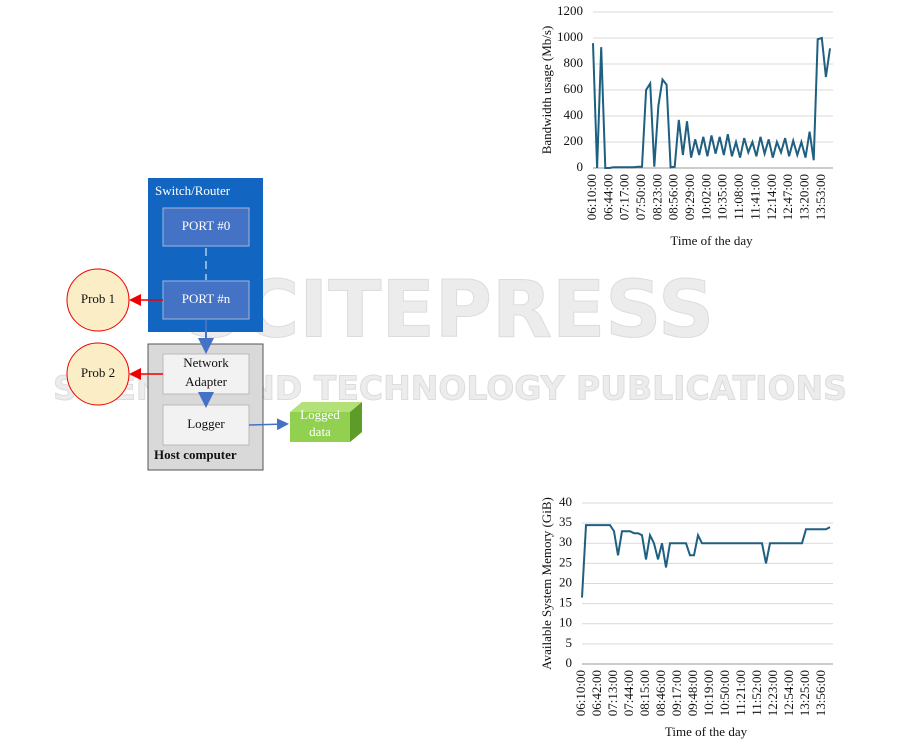  I want to click on prob-label: Prob 1, so click(98, 298).